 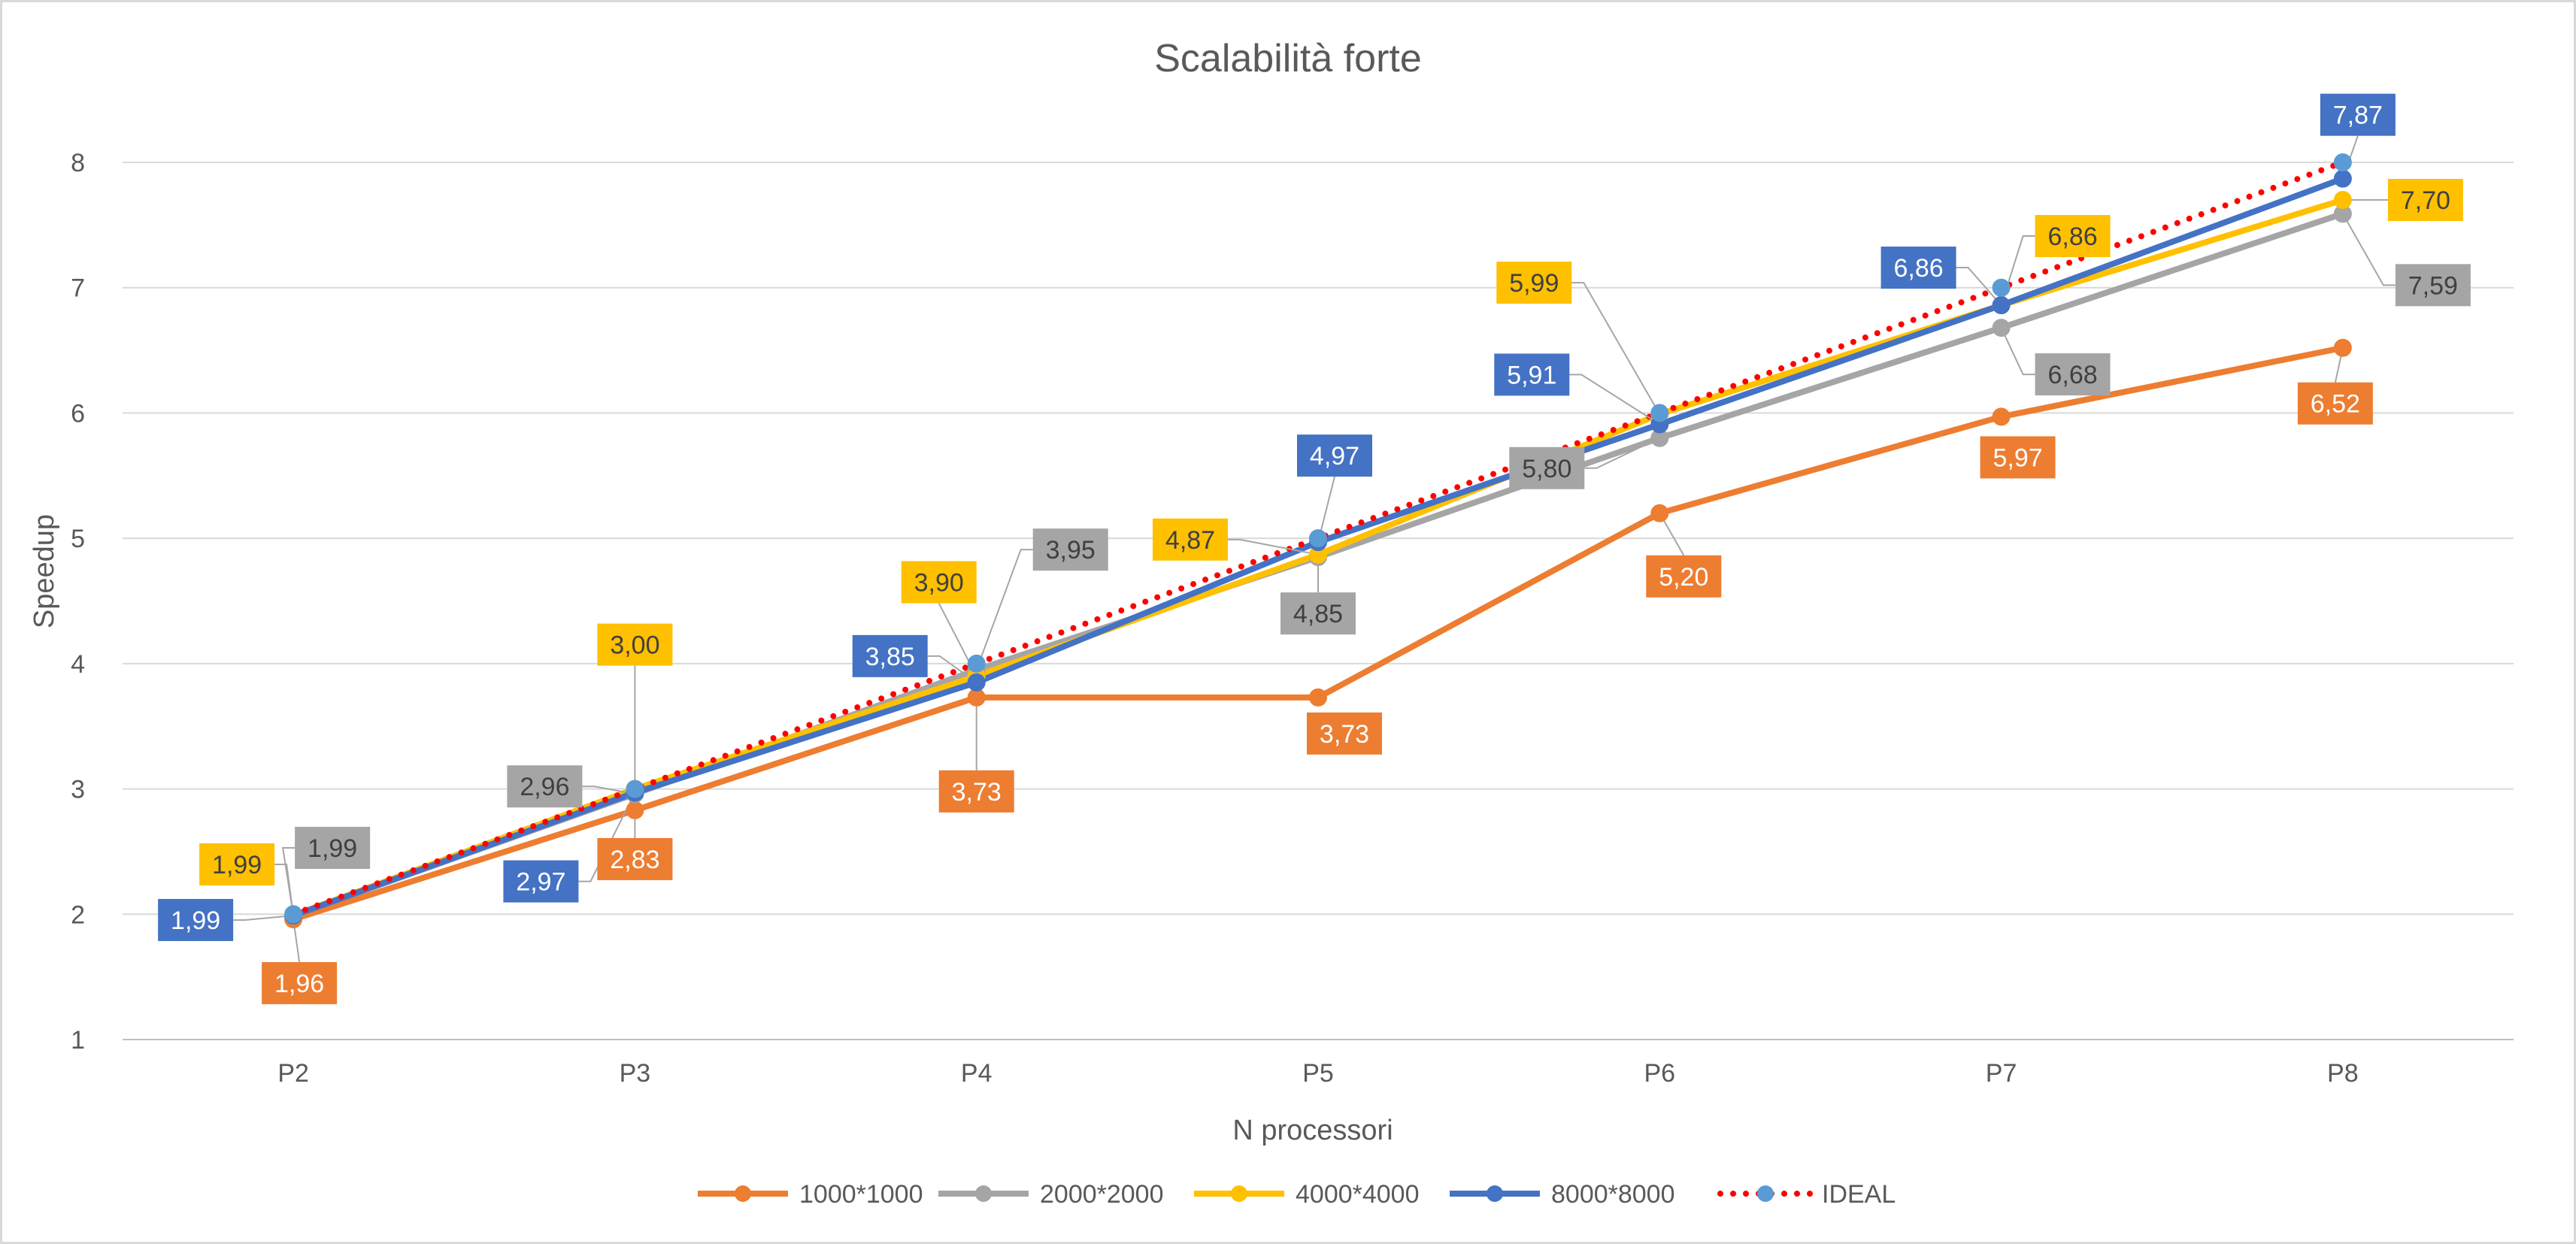 I want to click on data-label: 7,59, so click(x=2433, y=285).